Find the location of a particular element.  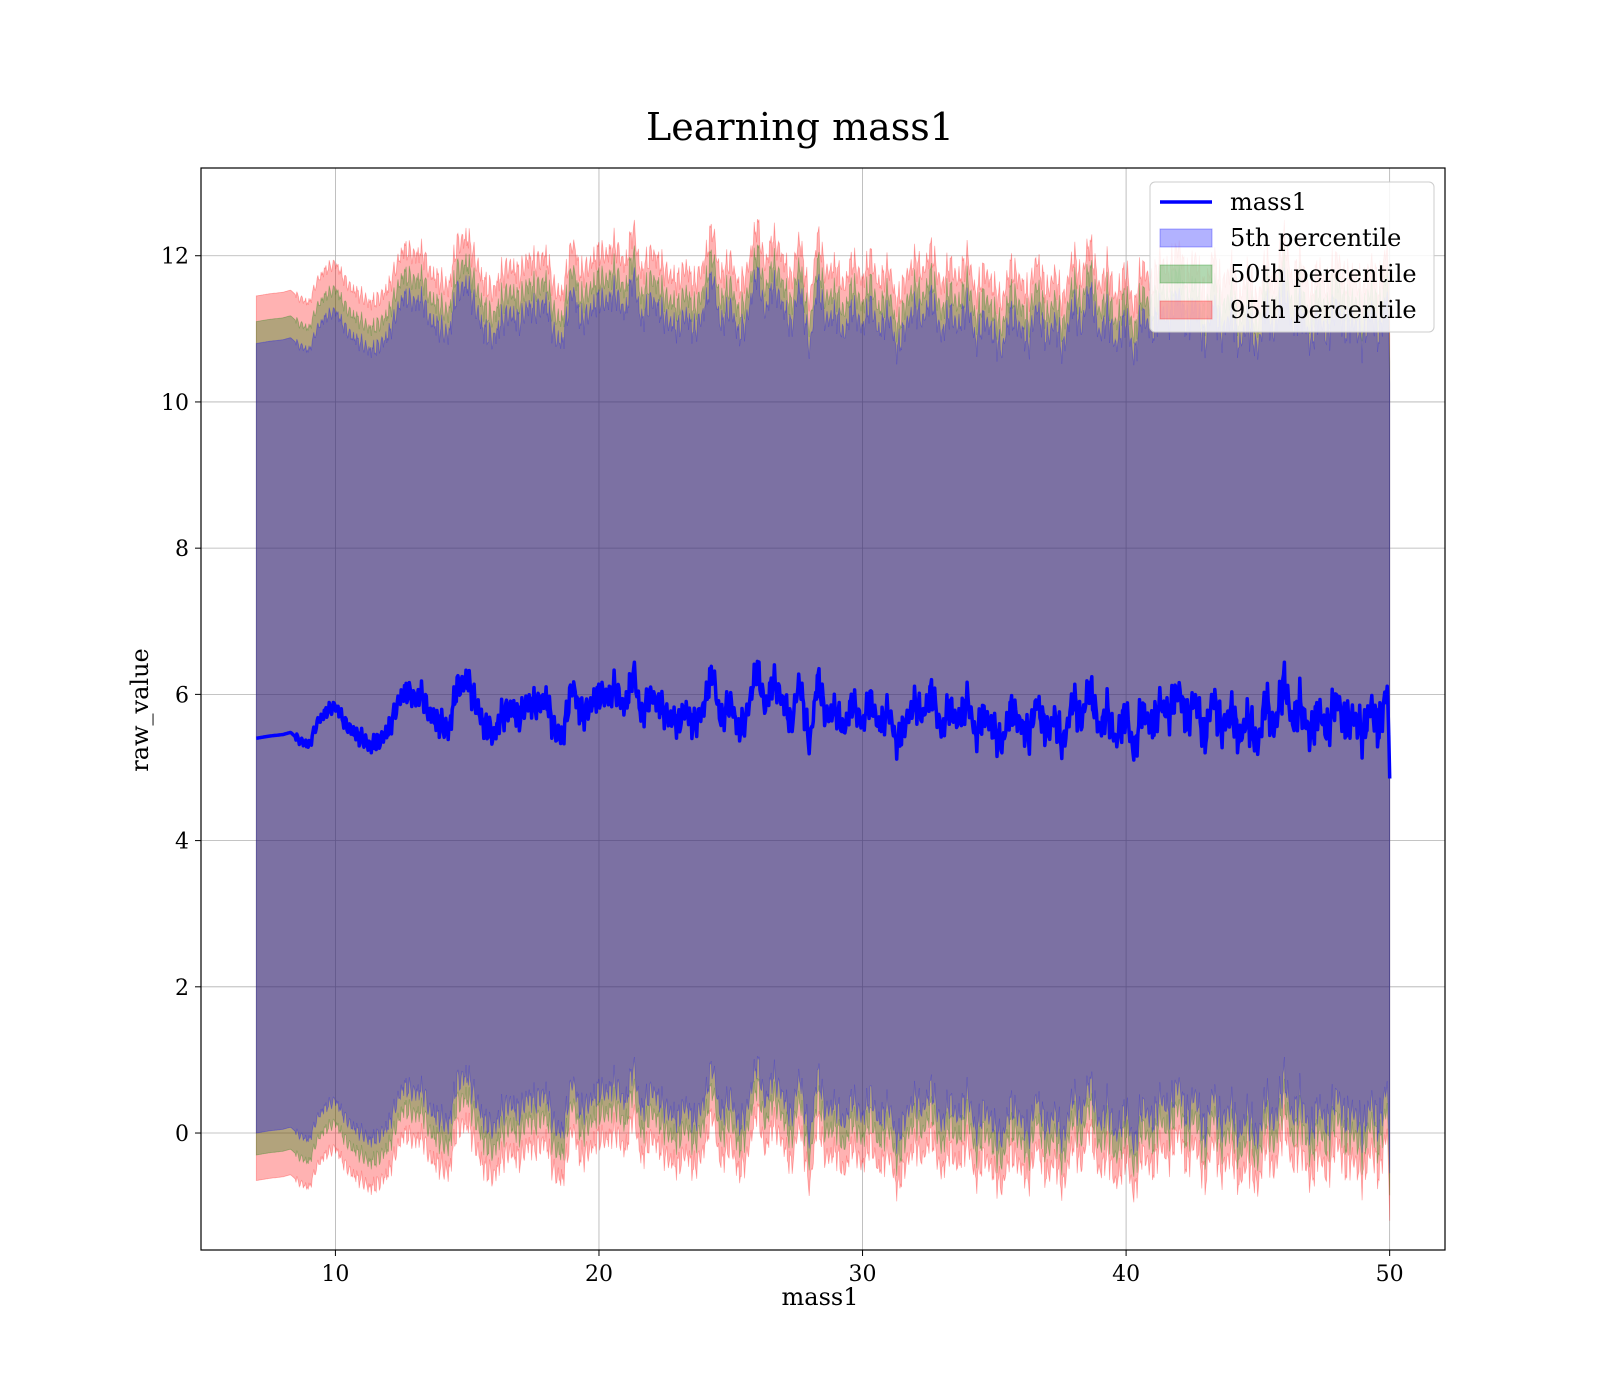

legend-label: 95th percentile is located at coordinates (1323, 310).